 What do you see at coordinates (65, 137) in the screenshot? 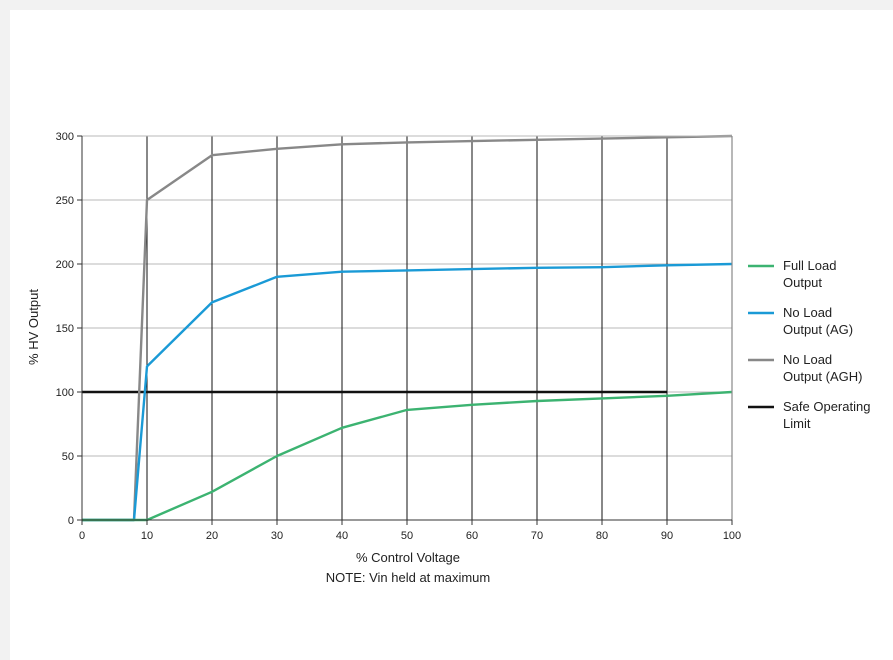
I see `y-tick-label-300: 300` at bounding box center [65, 137].